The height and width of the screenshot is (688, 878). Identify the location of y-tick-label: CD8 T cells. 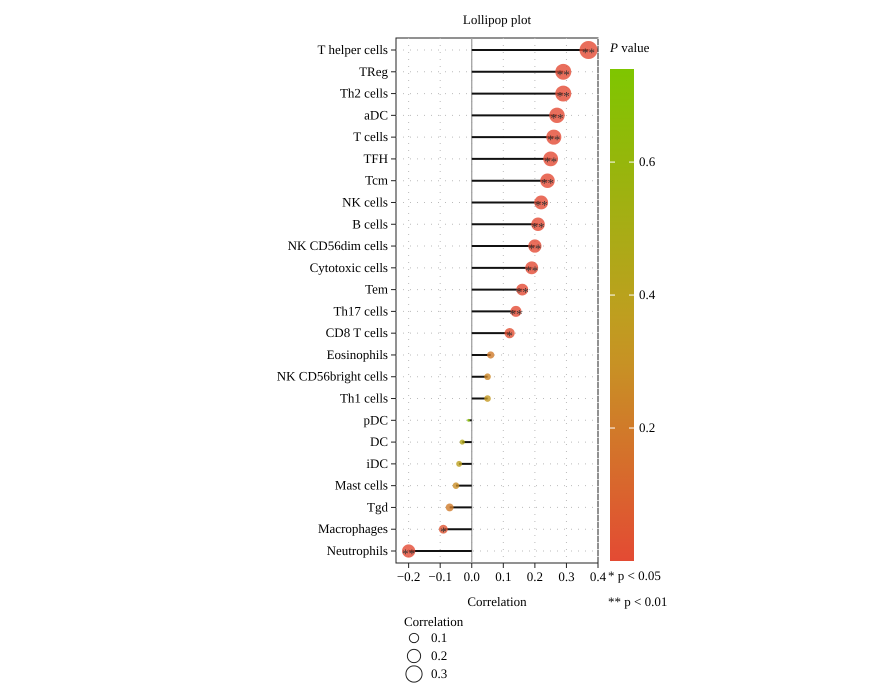
(357, 332).